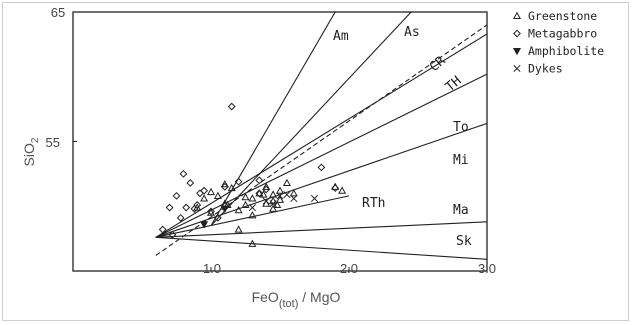 Image resolution: width=633 pixels, height=325 pixels. Describe the element at coordinates (296, 299) in the screenshot. I see `x-axis-label: FeO(tot) / MgO` at that location.